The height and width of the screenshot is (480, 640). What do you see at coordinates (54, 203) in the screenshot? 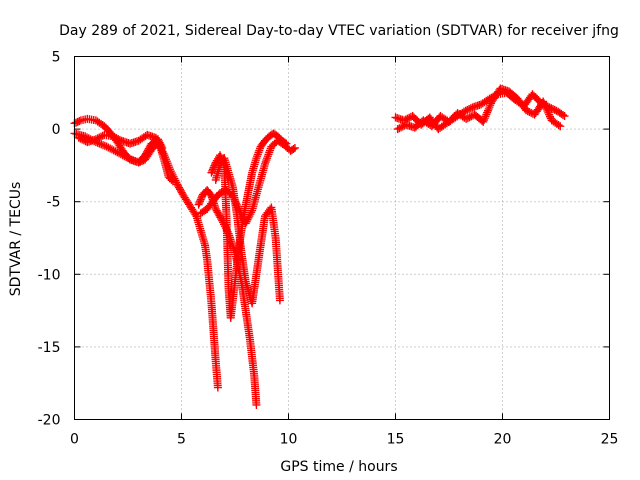
I see `y-tick-label: -5` at bounding box center [54, 203].